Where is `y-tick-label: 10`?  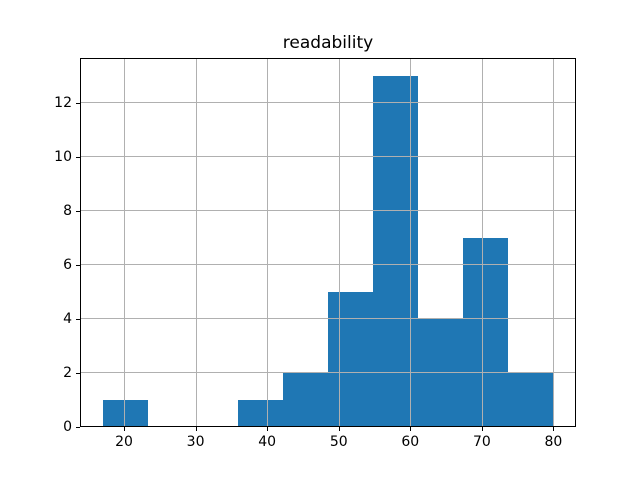
y-tick-label: 10 is located at coordinates (63, 156).